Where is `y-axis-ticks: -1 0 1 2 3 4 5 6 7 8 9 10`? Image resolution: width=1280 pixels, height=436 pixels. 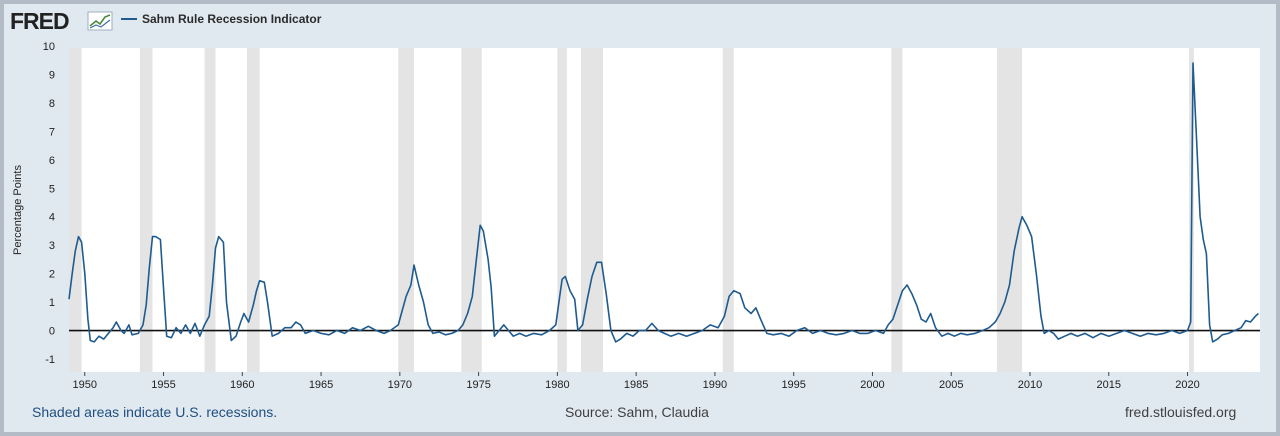 y-axis-ticks: -1 0 1 2 3 4 5 6 7 8 9 10 is located at coordinates (49, 203).